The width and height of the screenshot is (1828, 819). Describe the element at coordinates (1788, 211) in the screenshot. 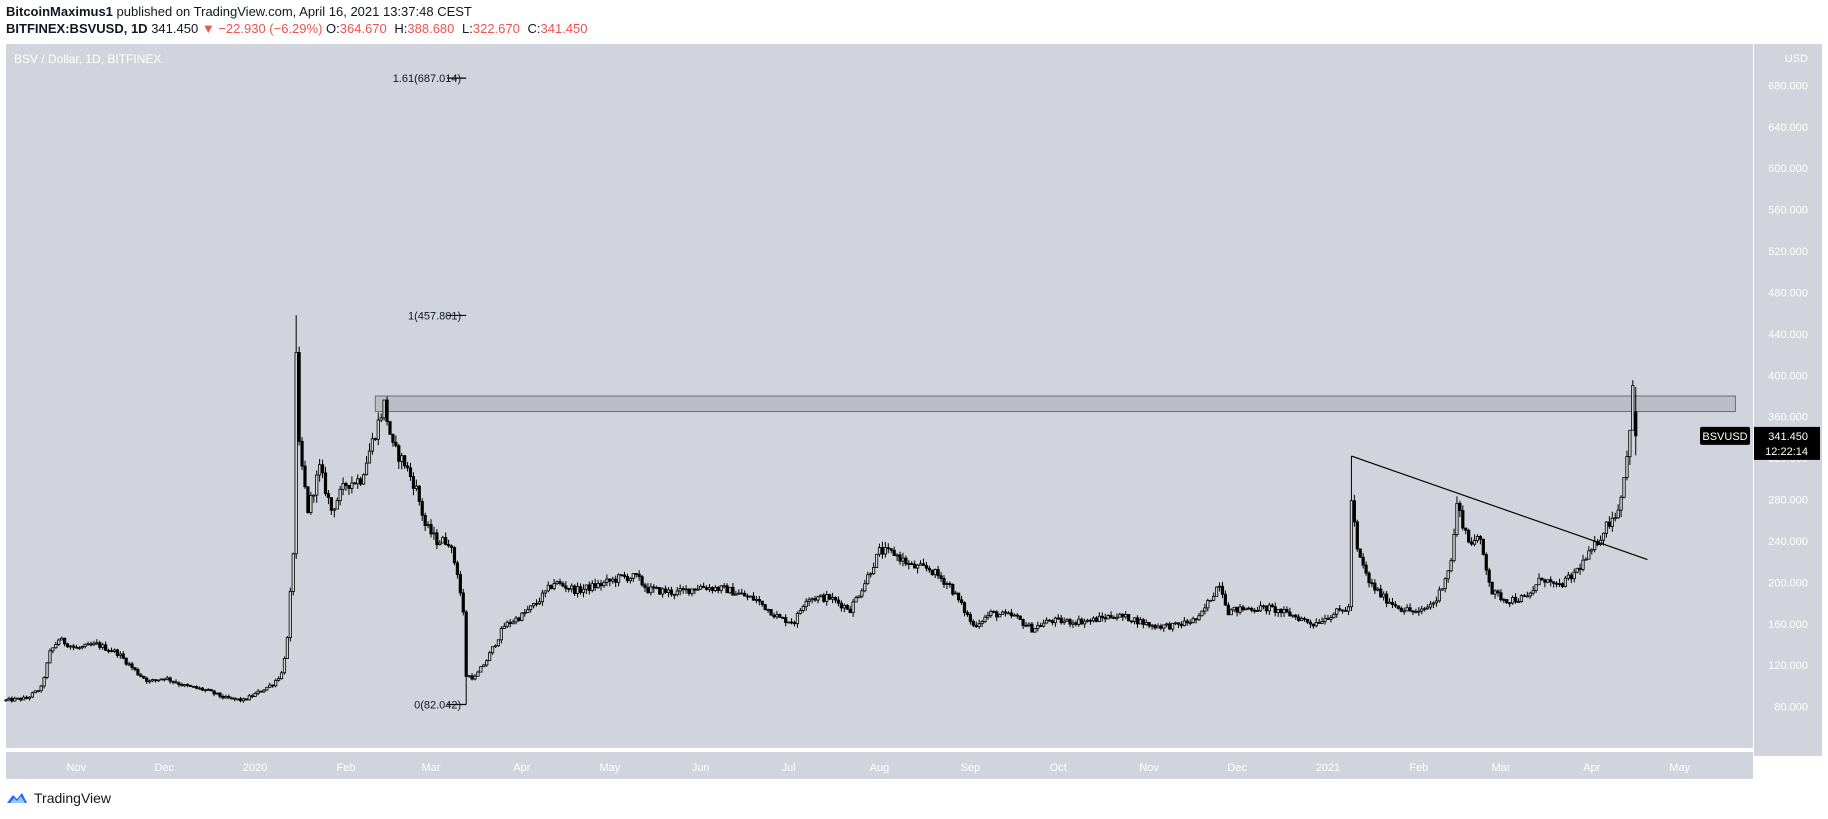

I see `price-tick-label: 560.000` at that location.